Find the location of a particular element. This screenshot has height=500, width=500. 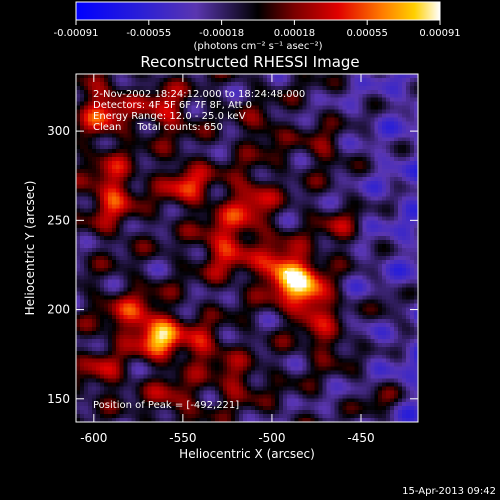

colorbar-gradient is located at coordinates (258, 11).